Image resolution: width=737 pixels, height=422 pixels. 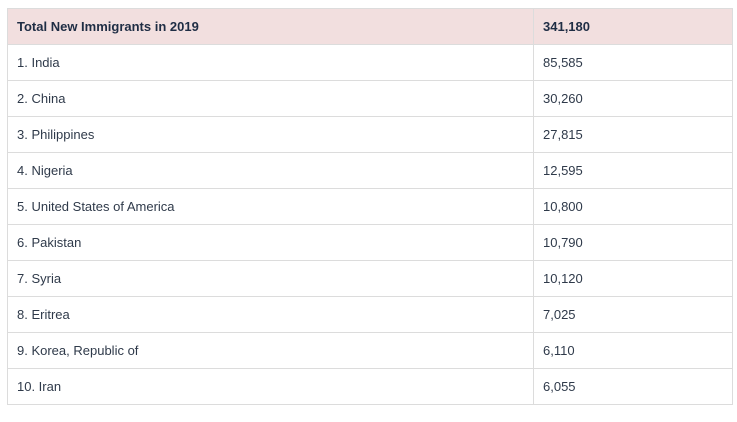 What do you see at coordinates (270, 386) in the screenshot?
I see `country-cell: 10. Iran` at bounding box center [270, 386].